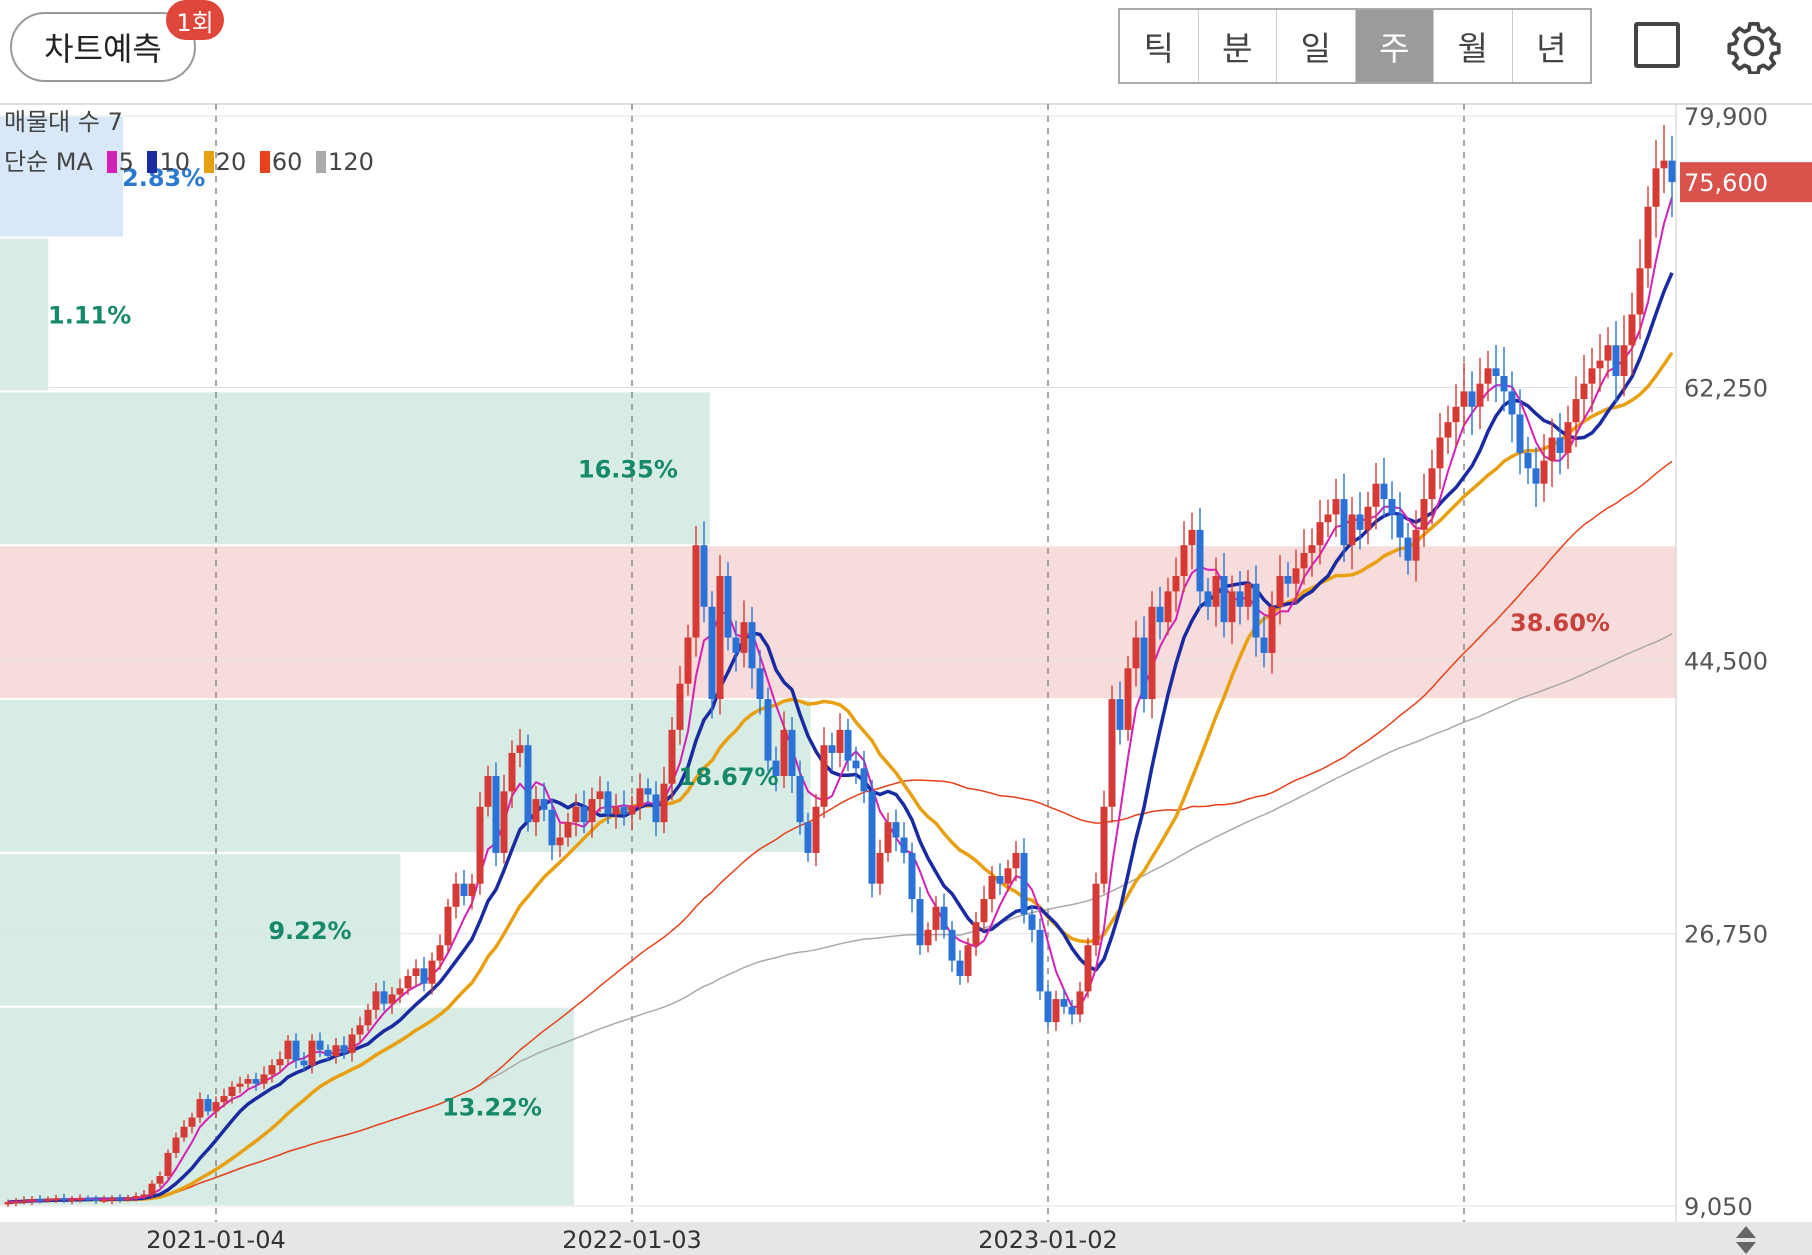 The width and height of the screenshot is (1812, 1255). I want to click on tab-year: 년, so click(1551, 48).